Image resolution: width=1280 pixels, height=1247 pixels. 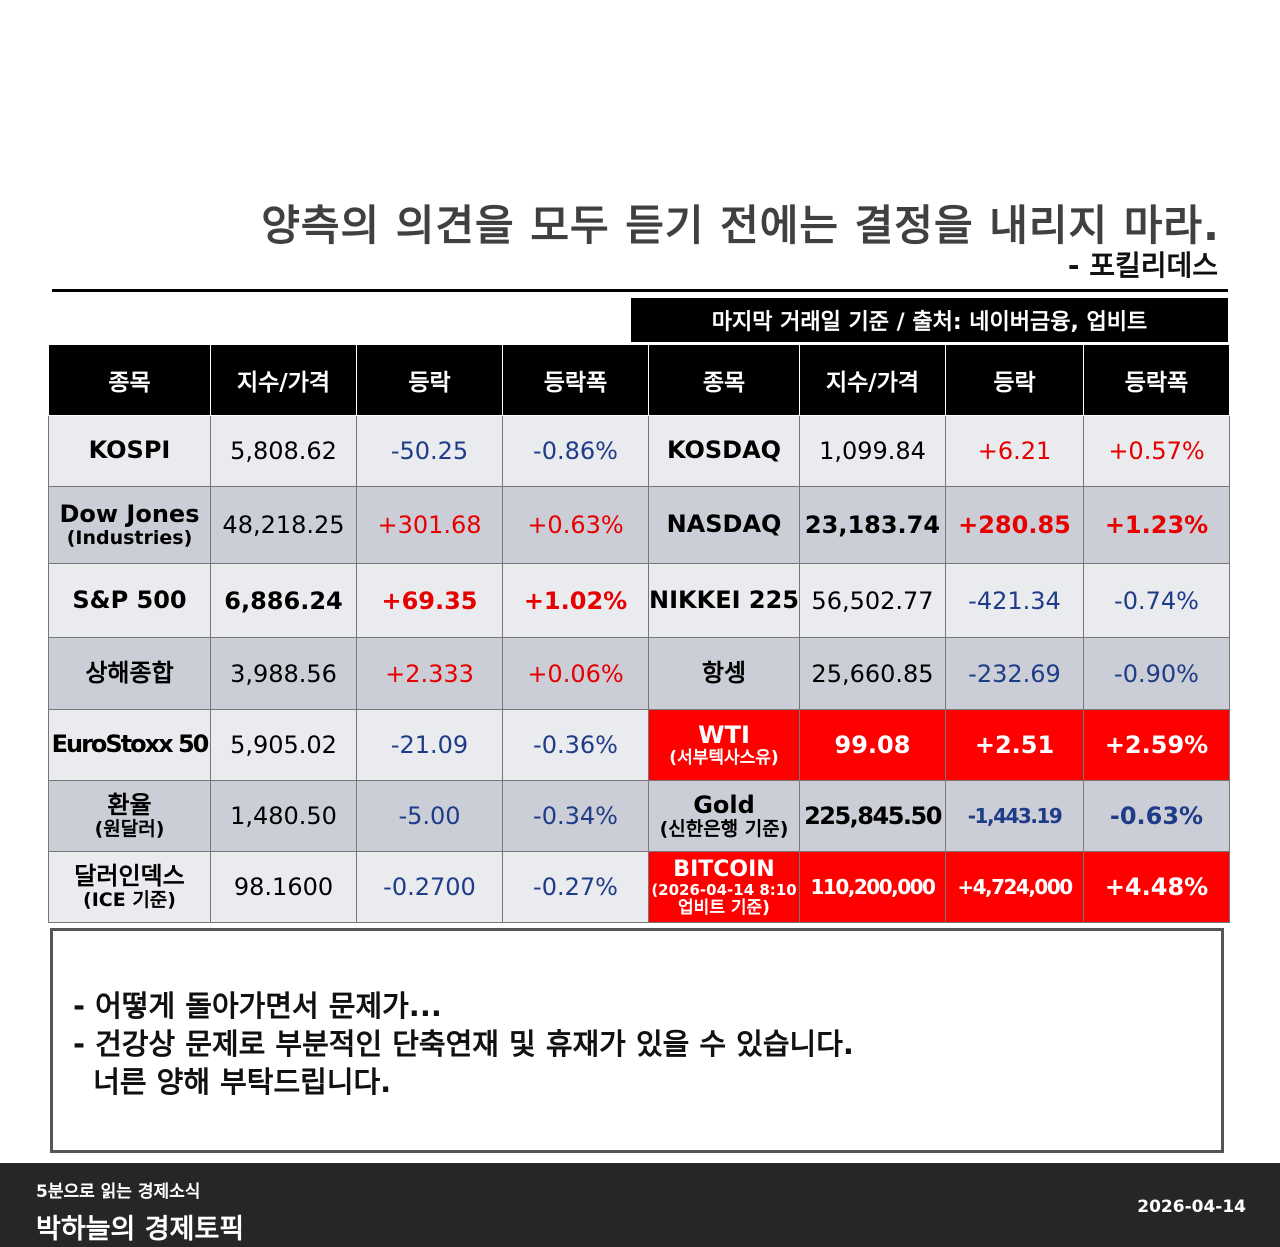 I want to click on index-change: +280.85, so click(x=1014, y=525).